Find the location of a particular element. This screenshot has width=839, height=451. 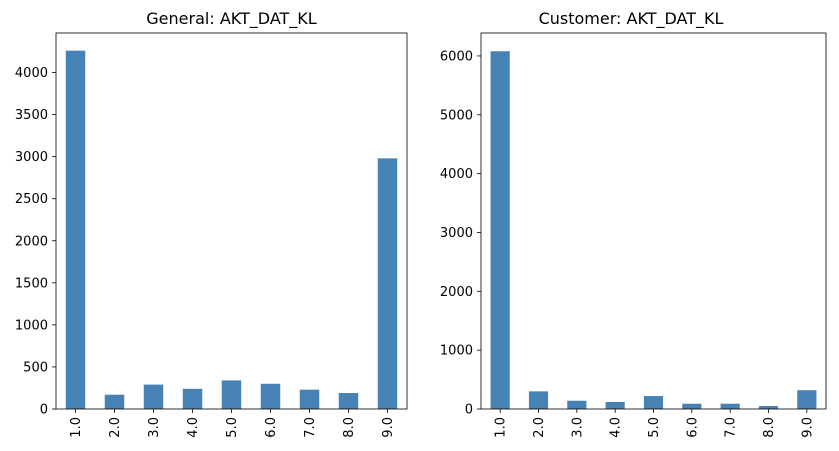

y-tick-label: 1500 is located at coordinates (31, 283).